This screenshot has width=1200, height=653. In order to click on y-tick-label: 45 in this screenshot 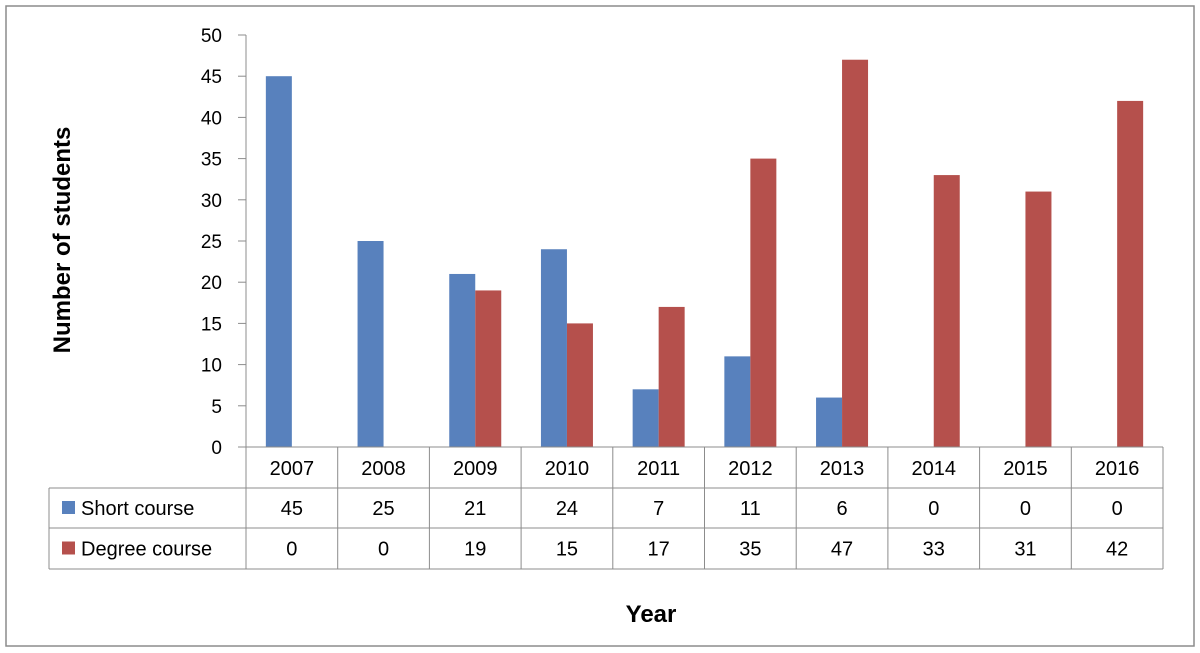, I will do `click(211, 77)`.